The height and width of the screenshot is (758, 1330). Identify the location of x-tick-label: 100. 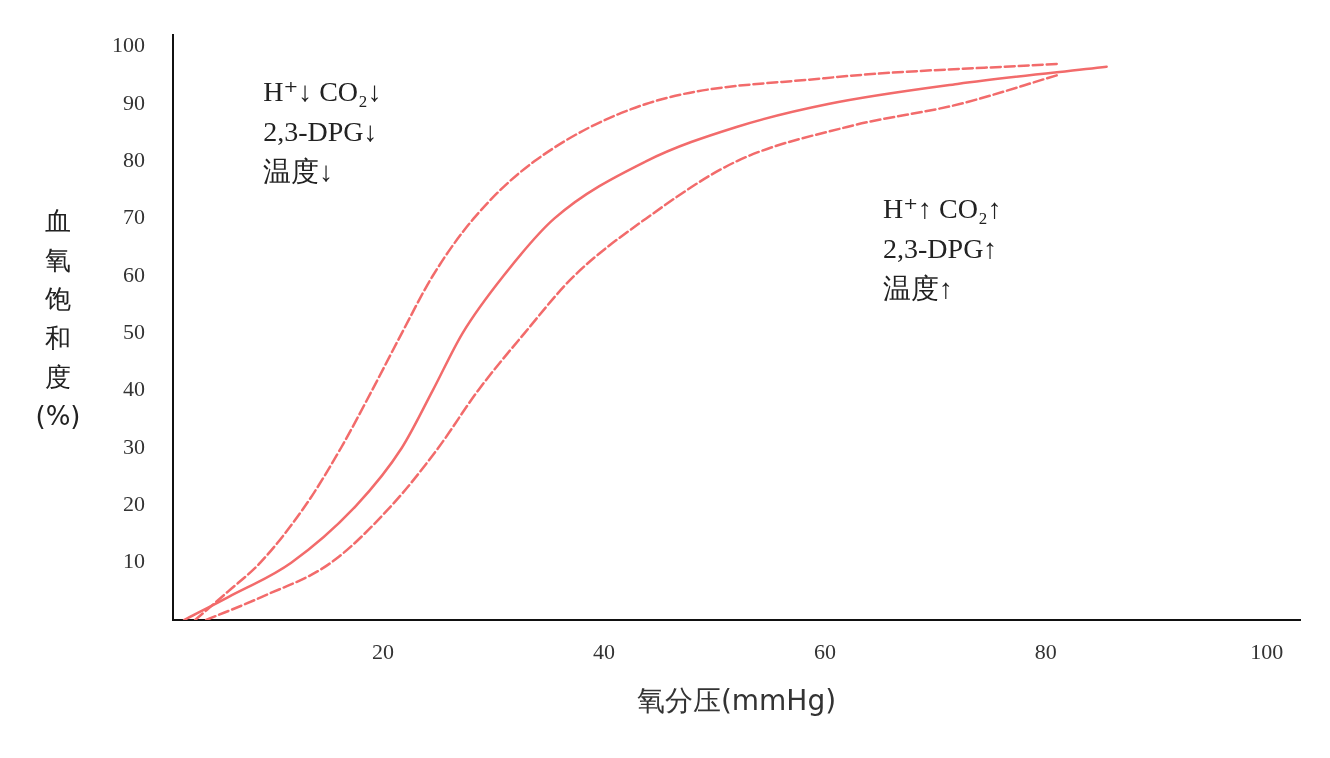
(1267, 651).